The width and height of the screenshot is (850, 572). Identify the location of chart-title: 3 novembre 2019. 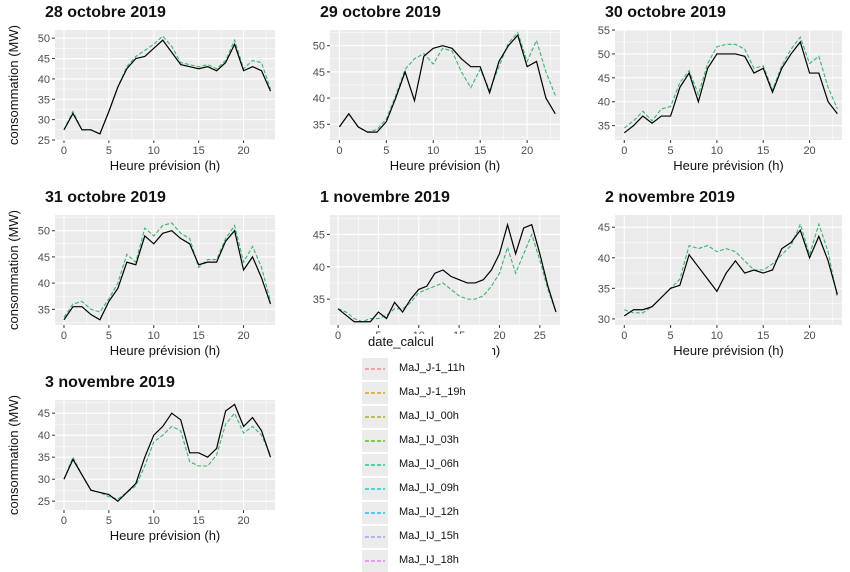
(110, 382).